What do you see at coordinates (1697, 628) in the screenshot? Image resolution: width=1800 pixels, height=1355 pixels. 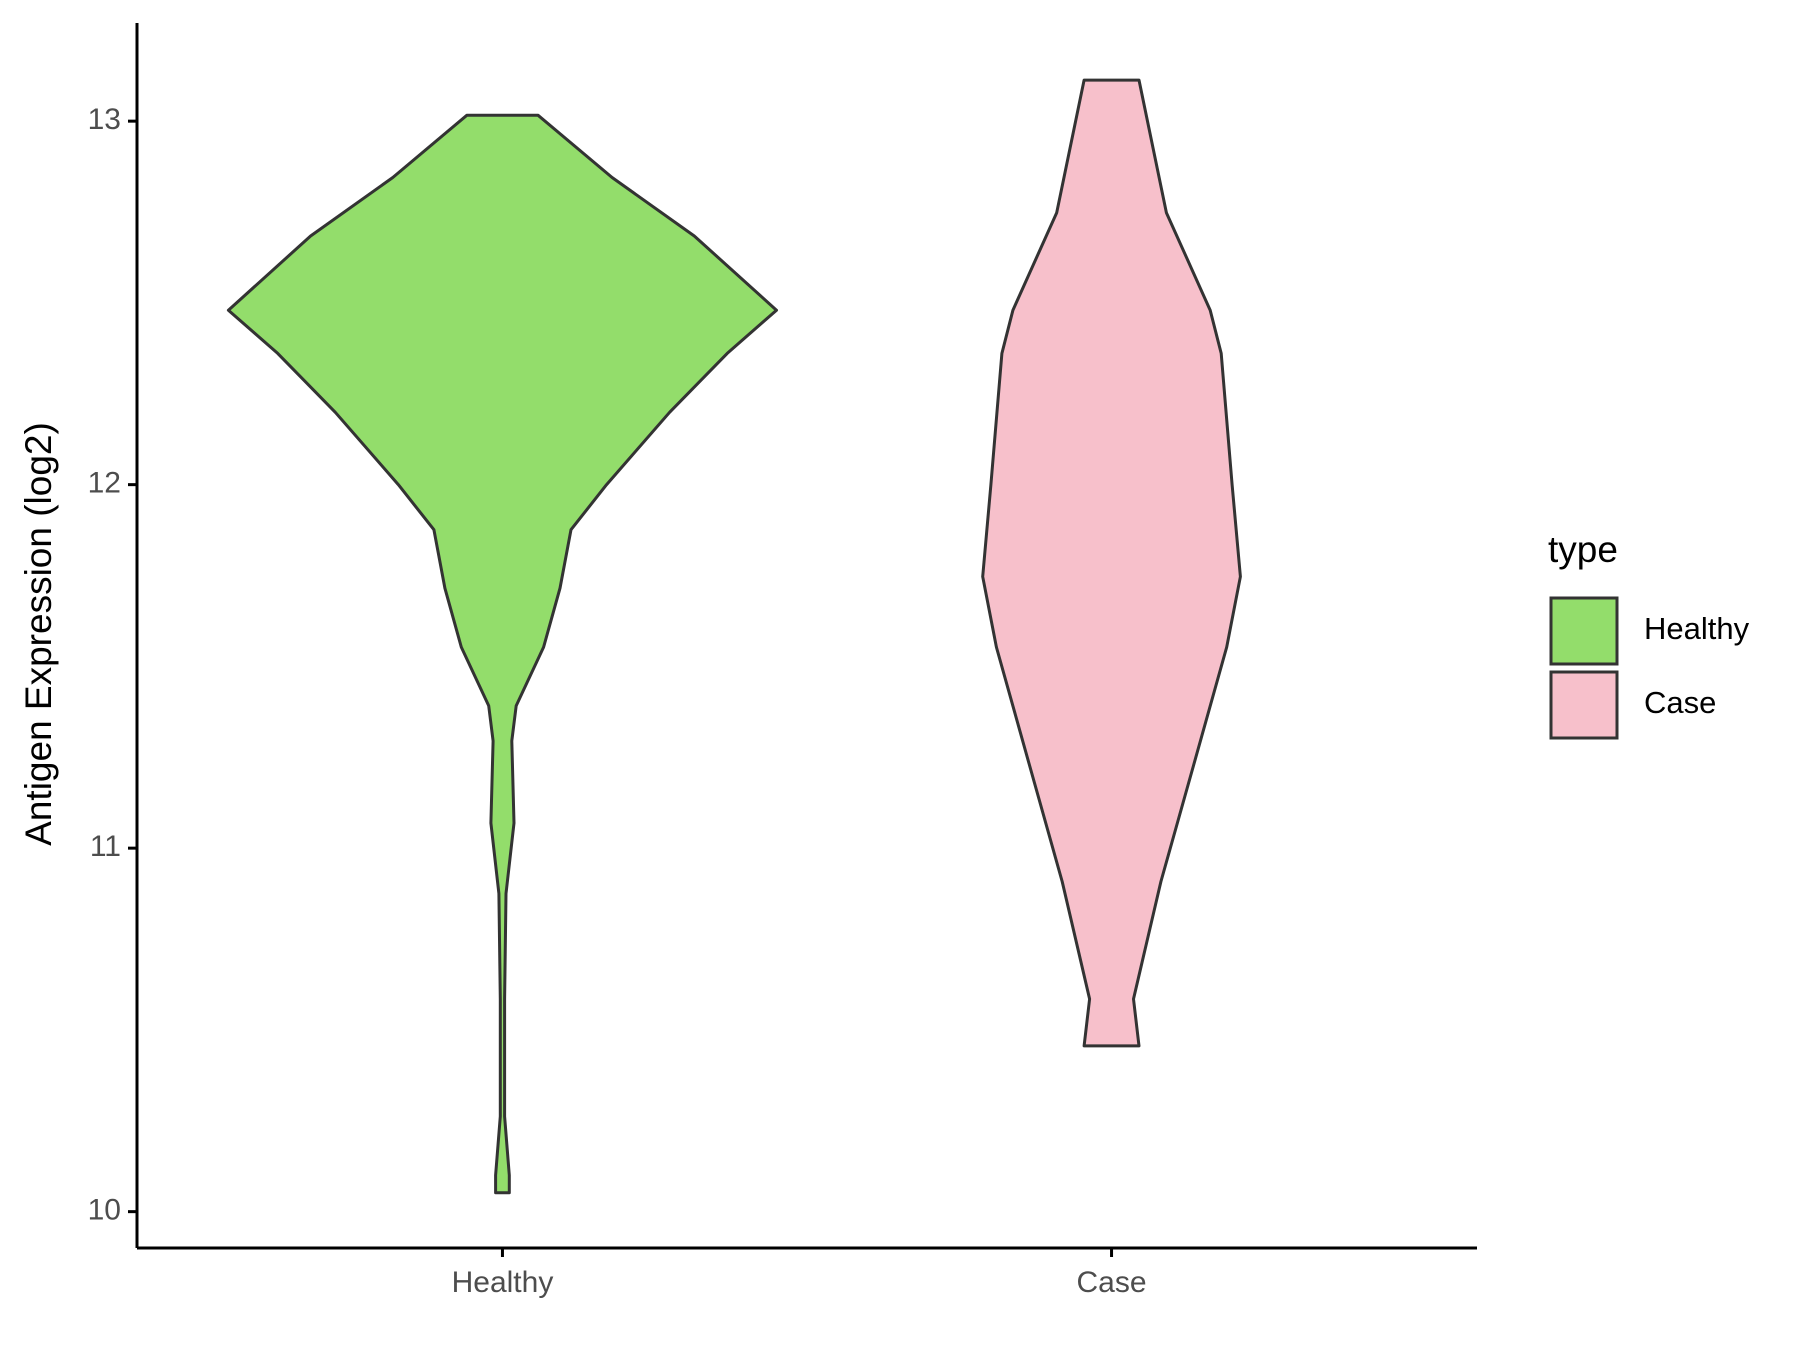 I see `legend-label: Healthy` at bounding box center [1697, 628].